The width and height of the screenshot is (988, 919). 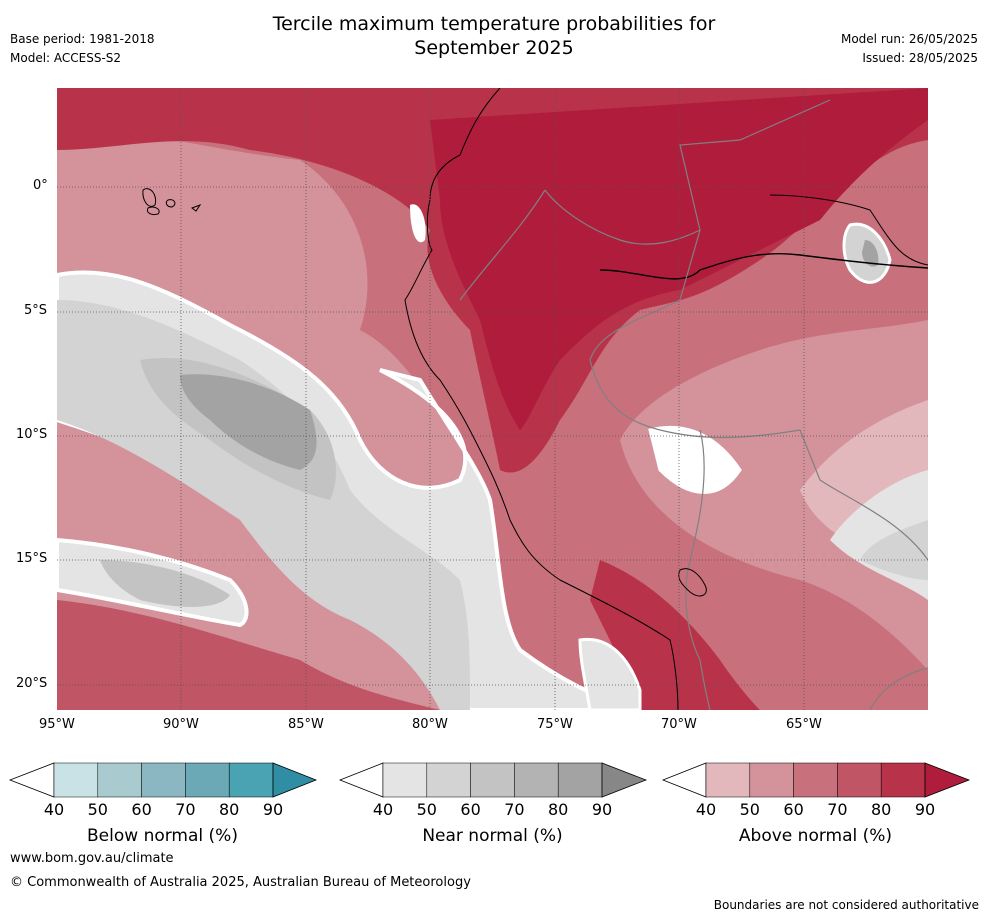 I want to click on colorbar-near, so click(x=493, y=780).